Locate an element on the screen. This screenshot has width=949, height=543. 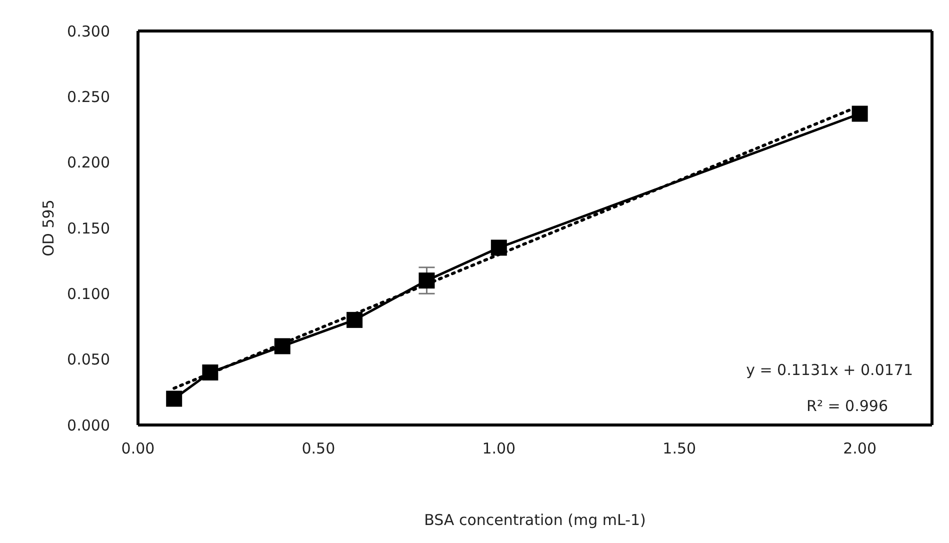
x-tick-label: 2.00 is located at coordinates (860, 449).